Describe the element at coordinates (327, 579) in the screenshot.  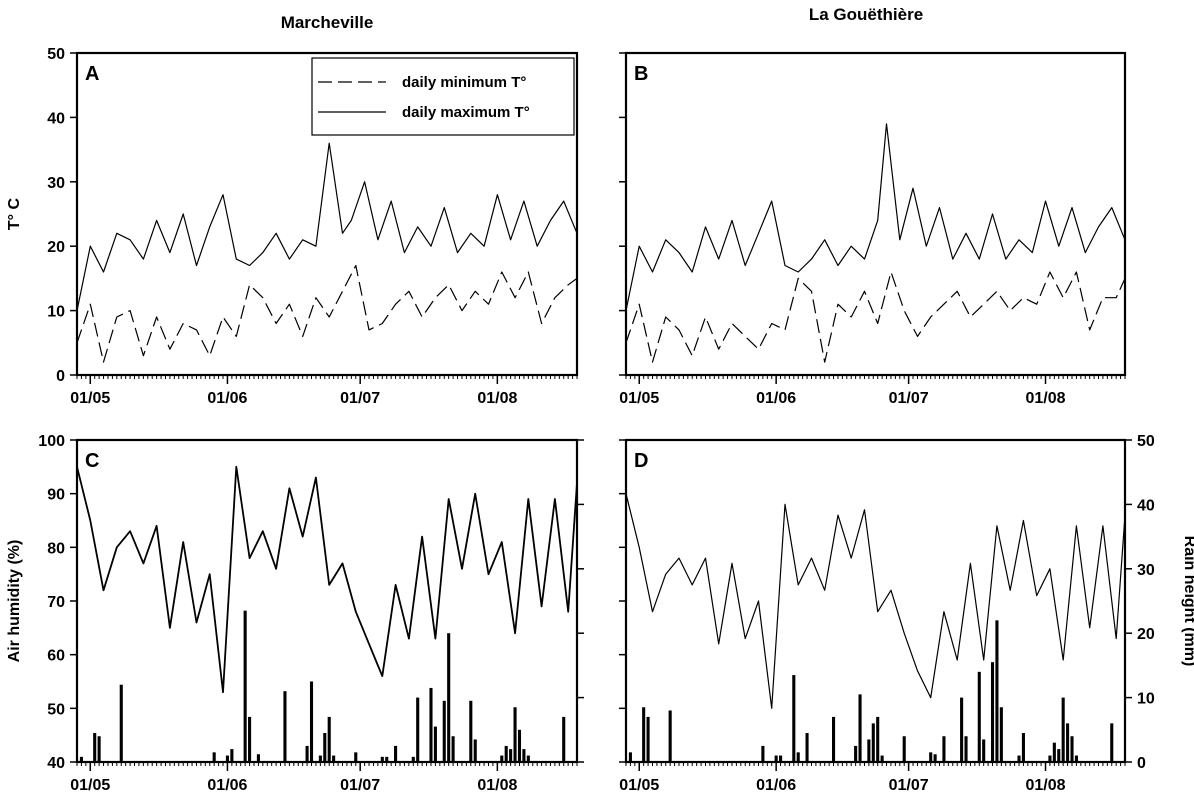
I see `humidity-line` at that location.